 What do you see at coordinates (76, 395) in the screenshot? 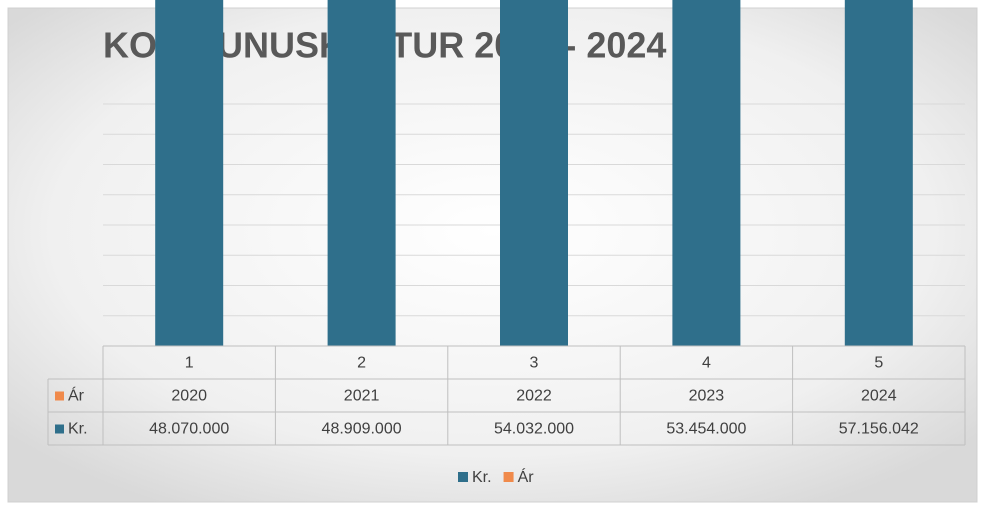
I see `table-row-label: Ár` at bounding box center [76, 395].